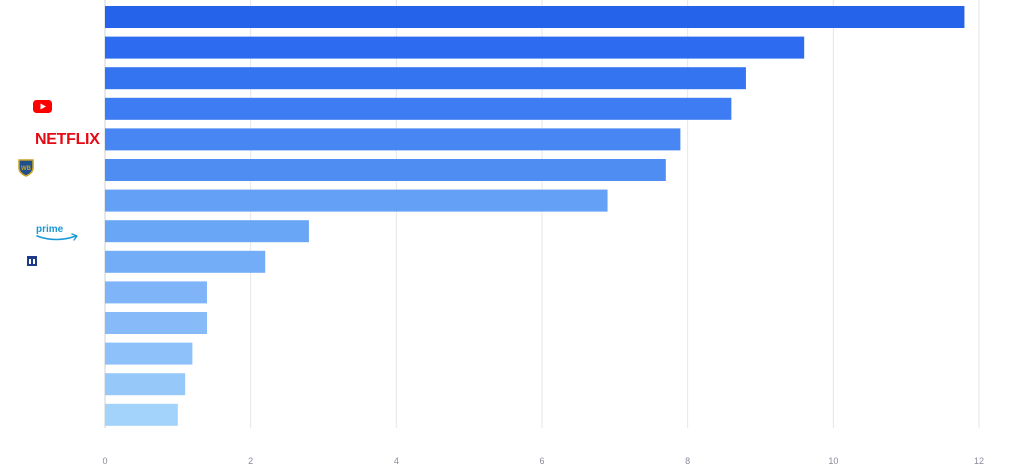 The width and height of the screenshot is (1023, 467). I want to click on warner-bros-logo: WB, so click(26, 168).